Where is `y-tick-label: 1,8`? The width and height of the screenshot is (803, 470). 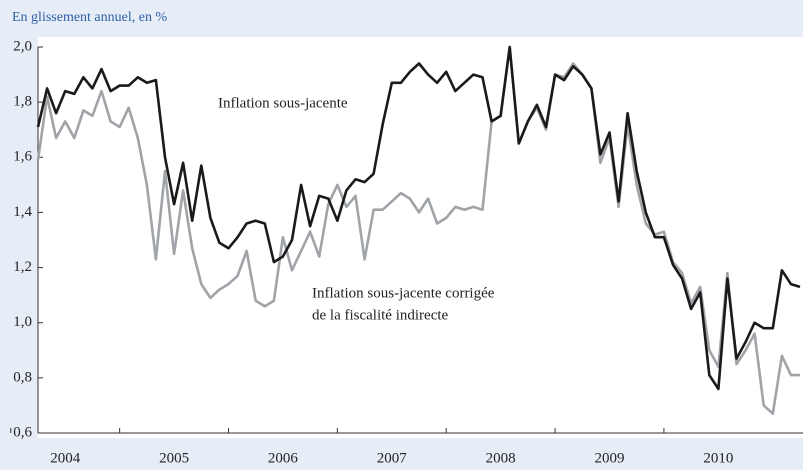
y-tick-label: 1,8 is located at coordinates (22, 102).